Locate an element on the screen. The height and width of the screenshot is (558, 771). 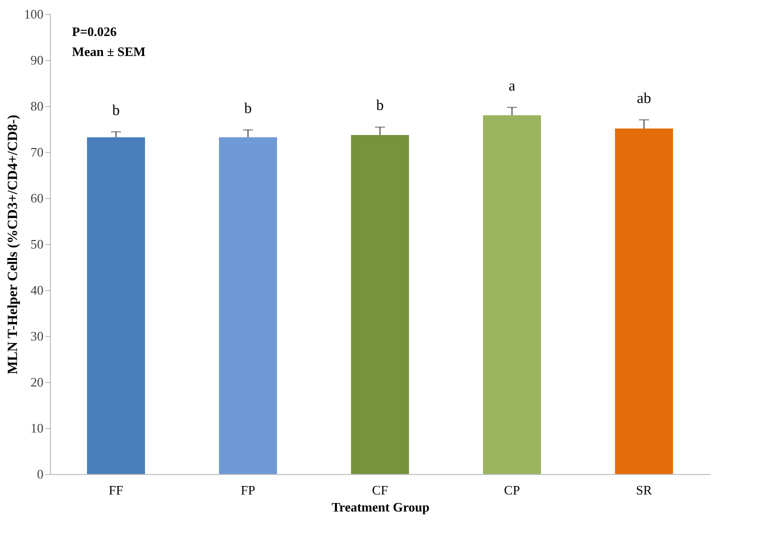
annotation: Mean ± SEM is located at coordinates (109, 51).